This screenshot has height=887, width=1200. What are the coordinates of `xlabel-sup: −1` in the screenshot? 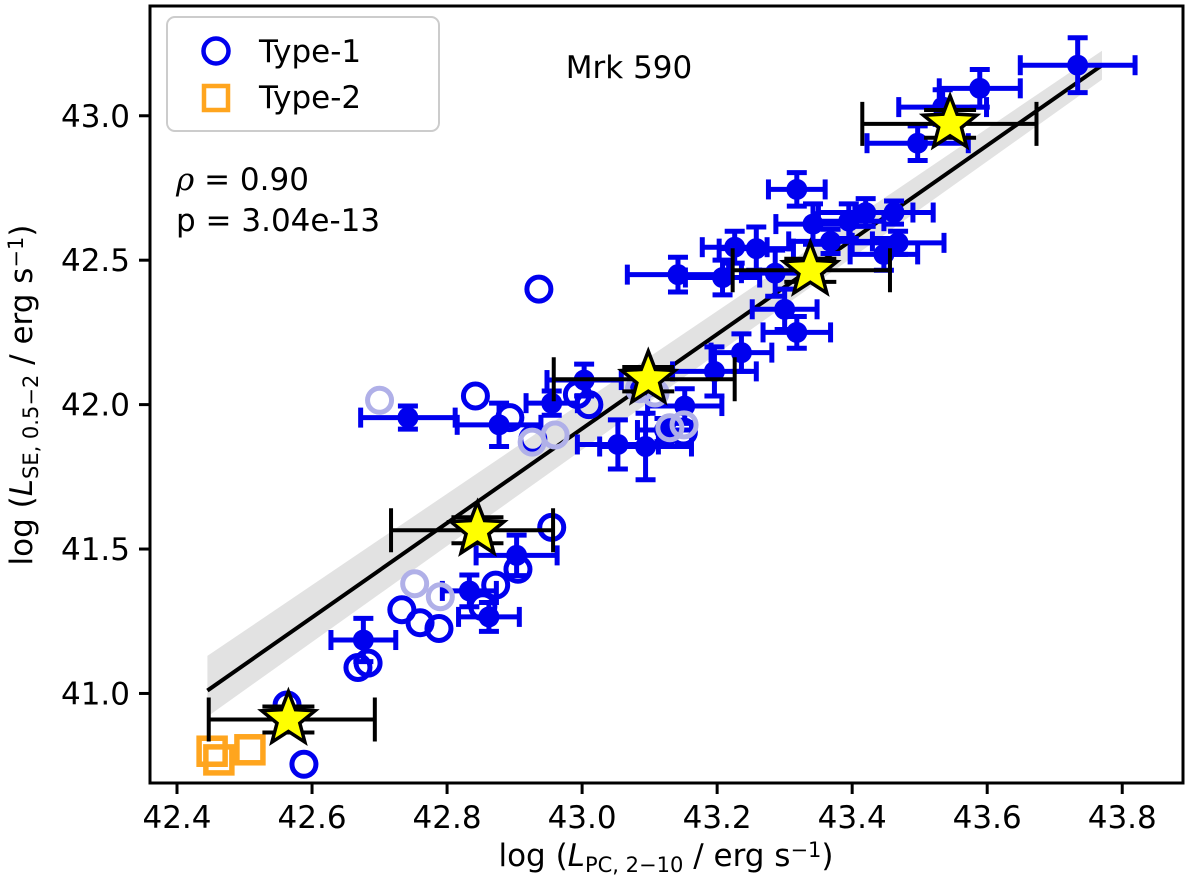 It's located at (805, 850).